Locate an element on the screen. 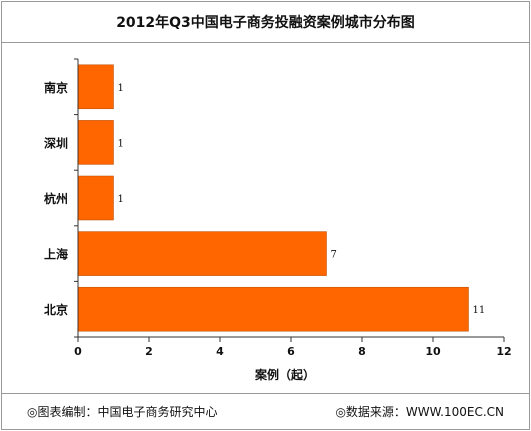 The height and width of the screenshot is (431, 531). category-label: 杭州 is located at coordinates (56, 198).